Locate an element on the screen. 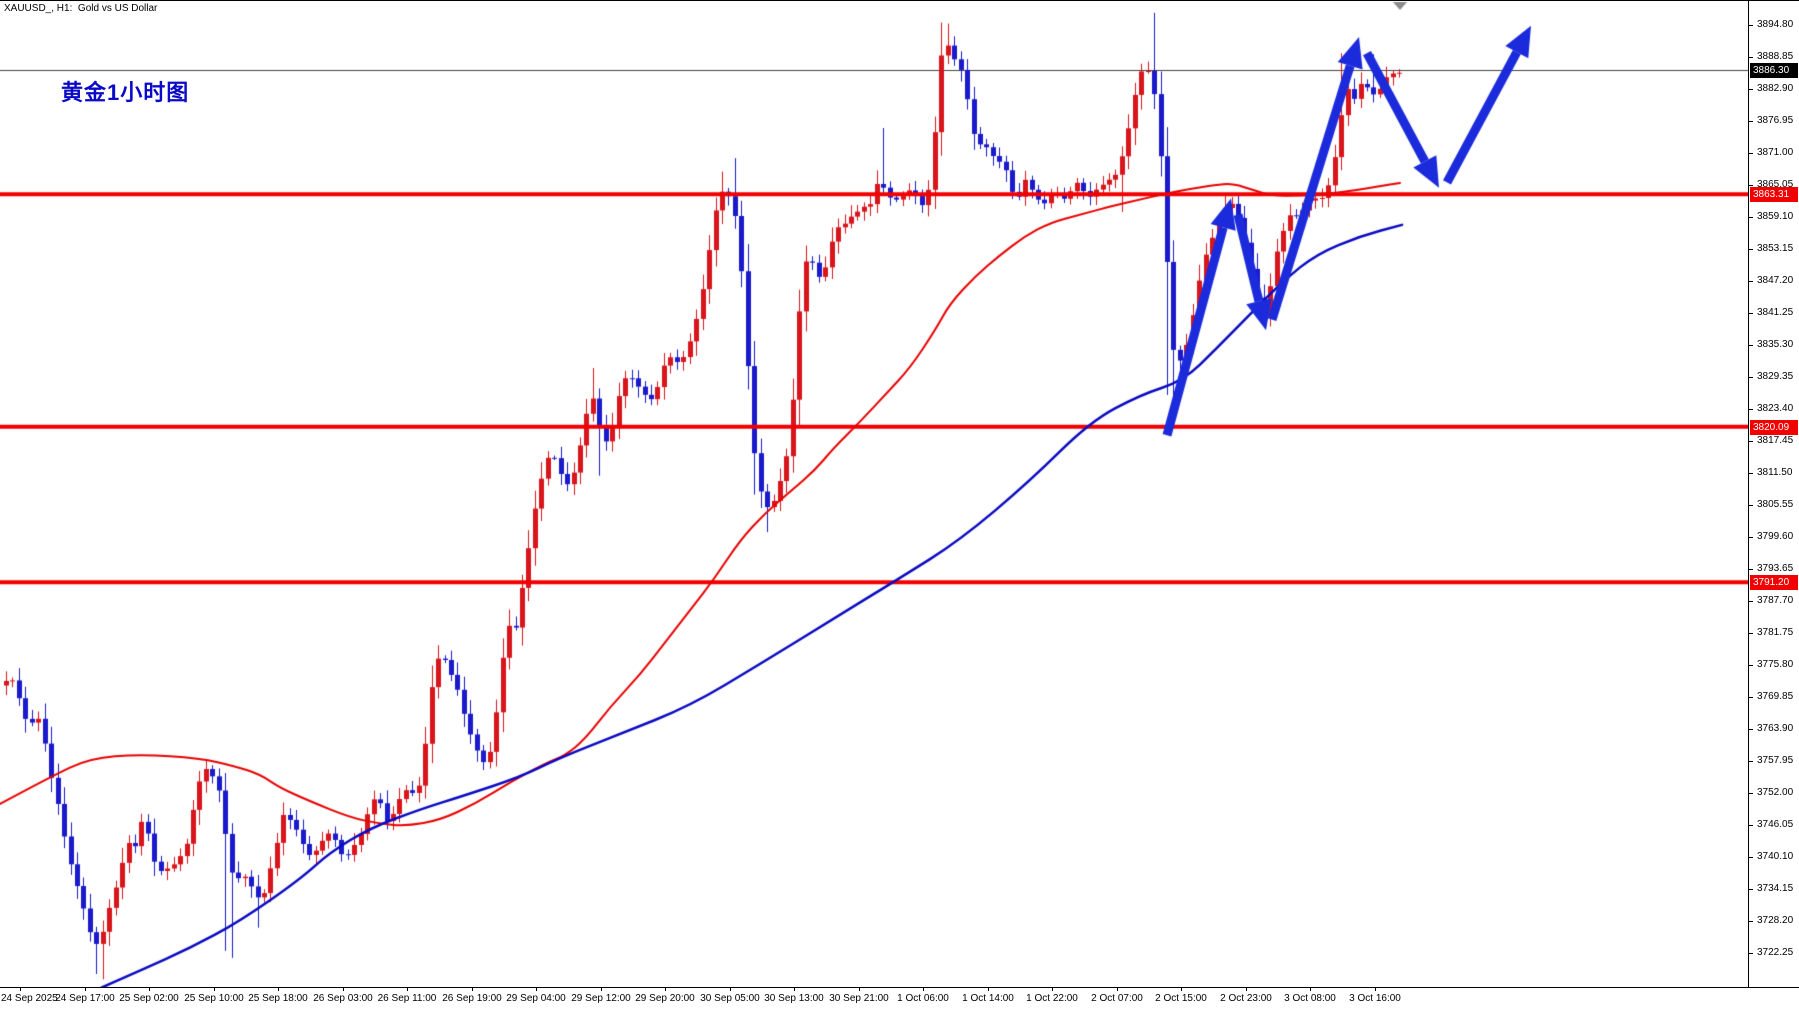  time-axis-label: 24 Sep 17:00 is located at coordinates (85, 998).